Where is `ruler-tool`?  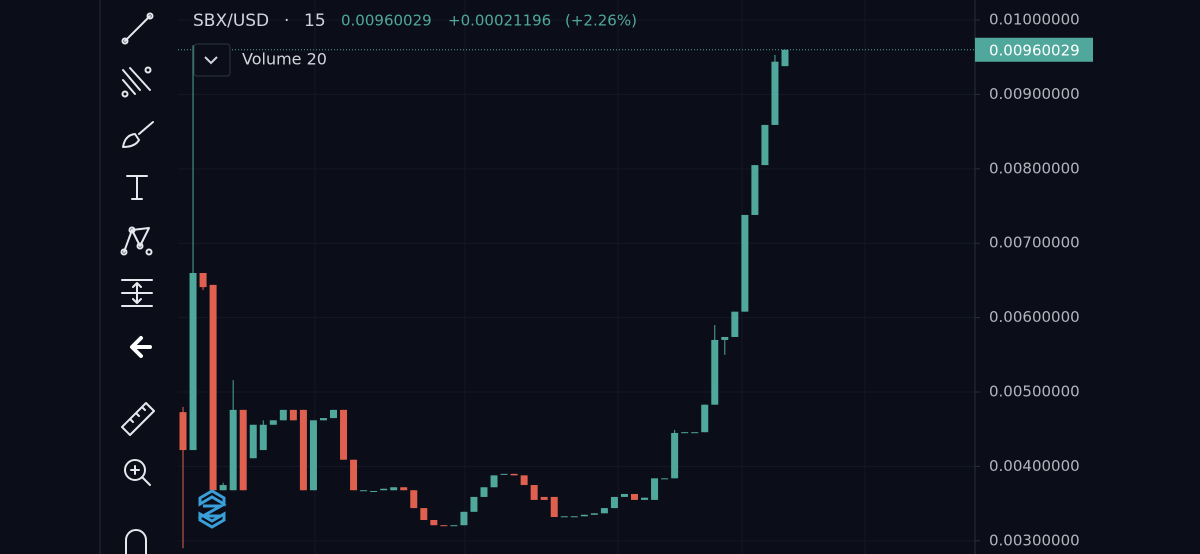 ruler-tool is located at coordinates (138, 419).